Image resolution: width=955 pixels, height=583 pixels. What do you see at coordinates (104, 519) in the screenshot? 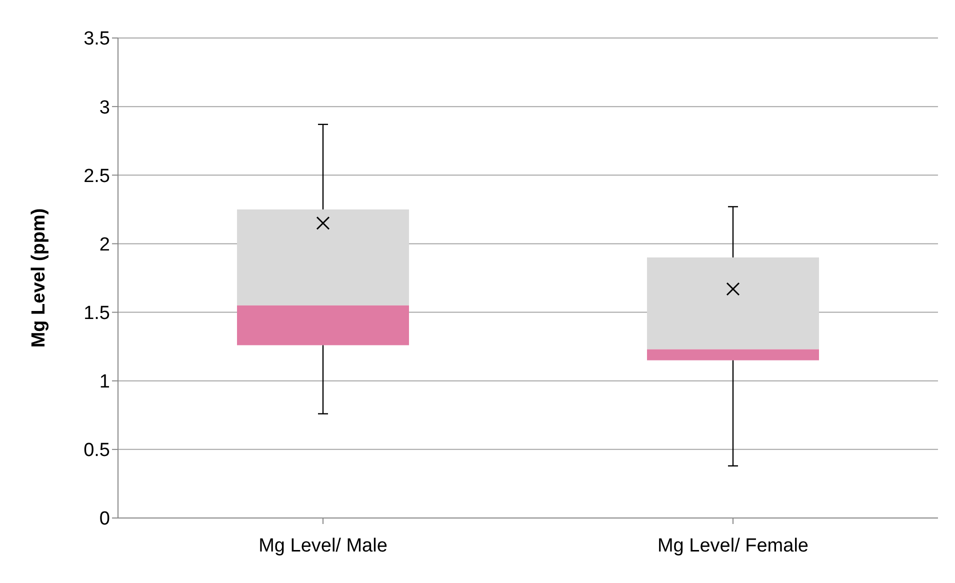
I see `y-tick-label: 0` at bounding box center [104, 519].